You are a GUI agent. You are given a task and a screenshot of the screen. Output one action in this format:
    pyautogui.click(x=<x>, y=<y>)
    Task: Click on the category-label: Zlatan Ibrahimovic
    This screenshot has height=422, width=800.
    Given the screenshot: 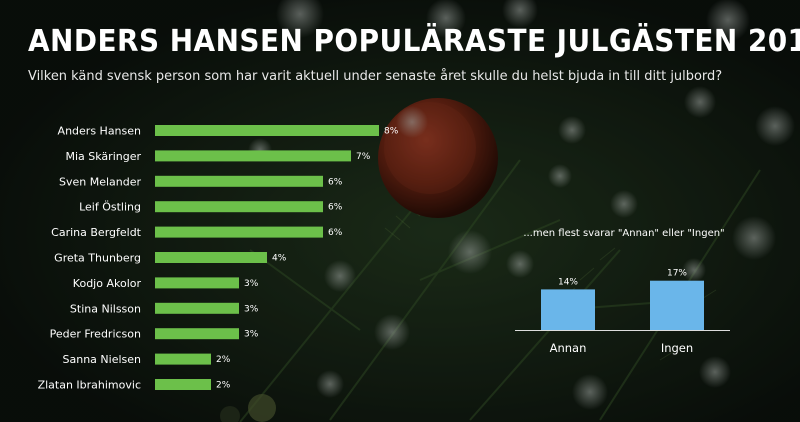 What is the action you would take?
    pyautogui.click(x=89, y=385)
    